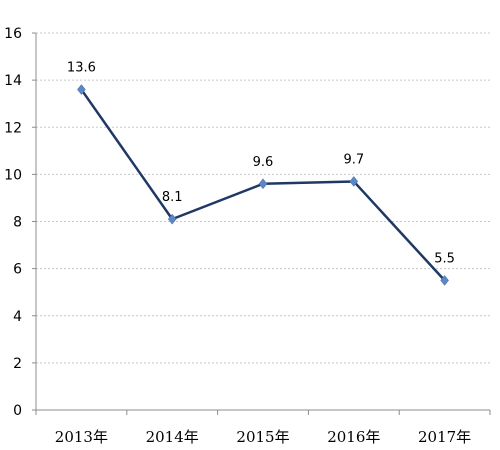  What do you see at coordinates (353, 159) in the screenshot?
I see `data-label-2016年: 9.7` at bounding box center [353, 159].